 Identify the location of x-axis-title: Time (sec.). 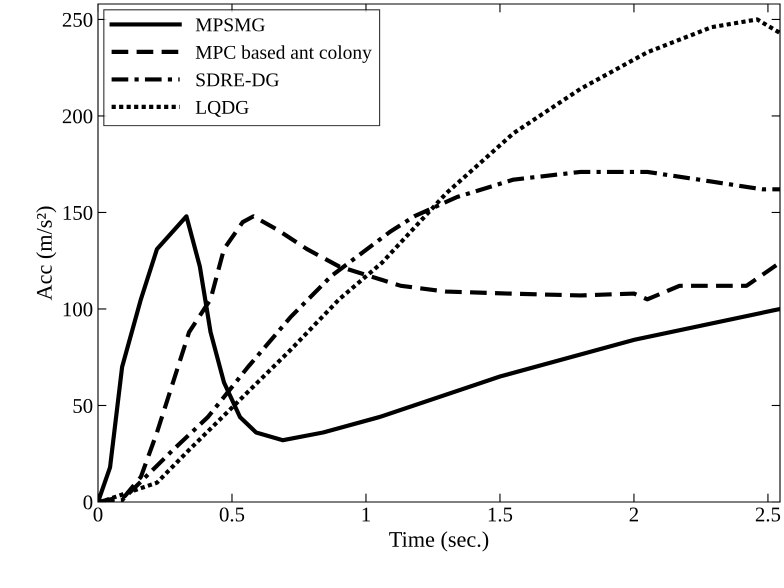
(438, 541).